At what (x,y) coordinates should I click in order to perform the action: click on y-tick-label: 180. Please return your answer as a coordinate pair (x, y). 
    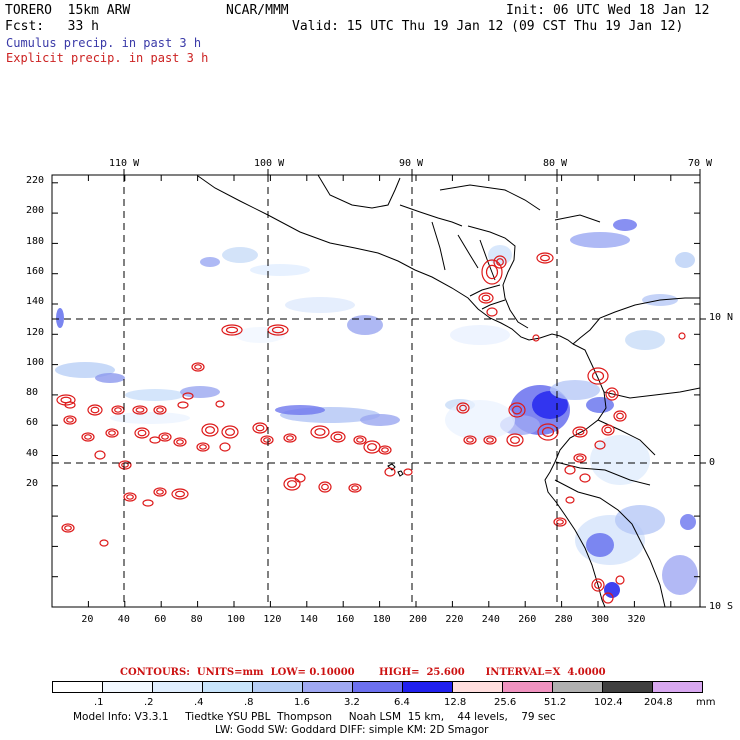
    Looking at the image, I should click on (35, 241).